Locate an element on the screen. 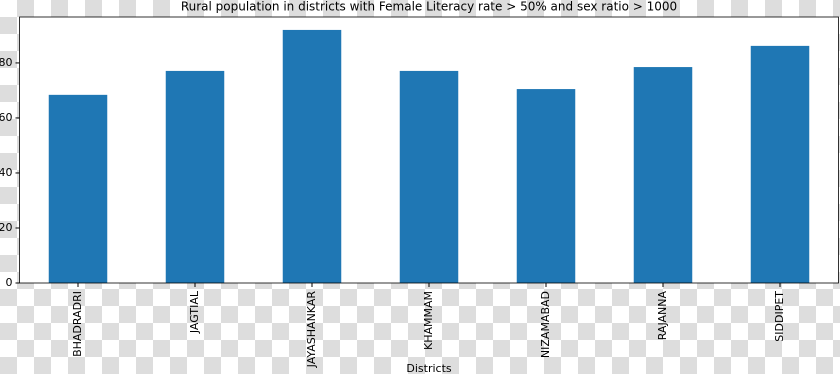 This screenshot has width=840, height=374. x-tick-label: JAYASHANKAR is located at coordinates (311, 330).